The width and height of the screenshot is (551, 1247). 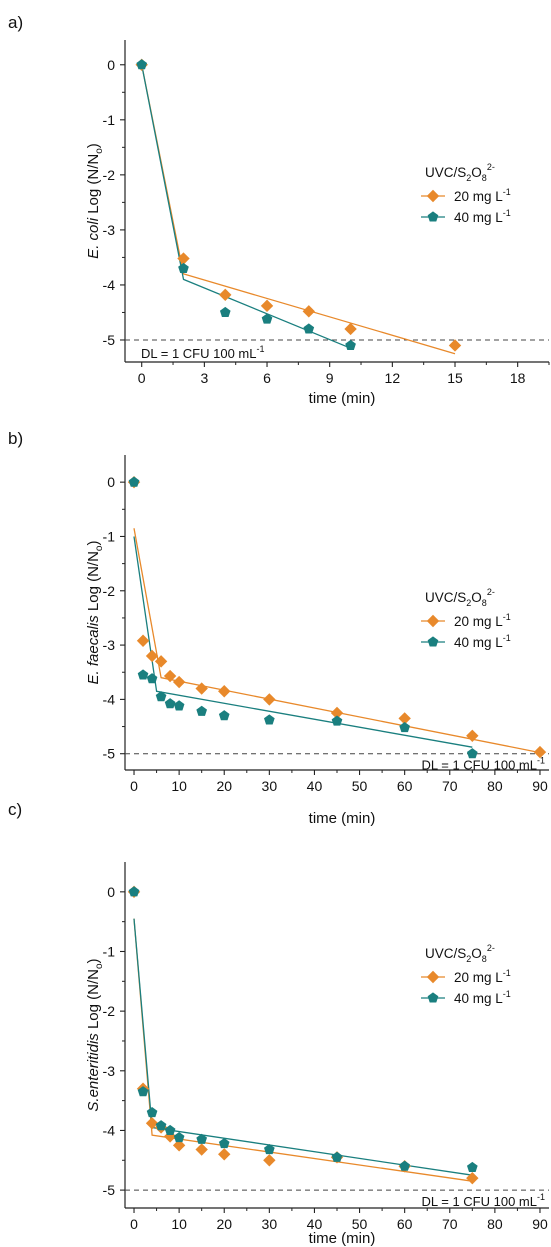 What do you see at coordinates (455, 378) in the screenshot?
I see `x-tick-label: 15` at bounding box center [455, 378].